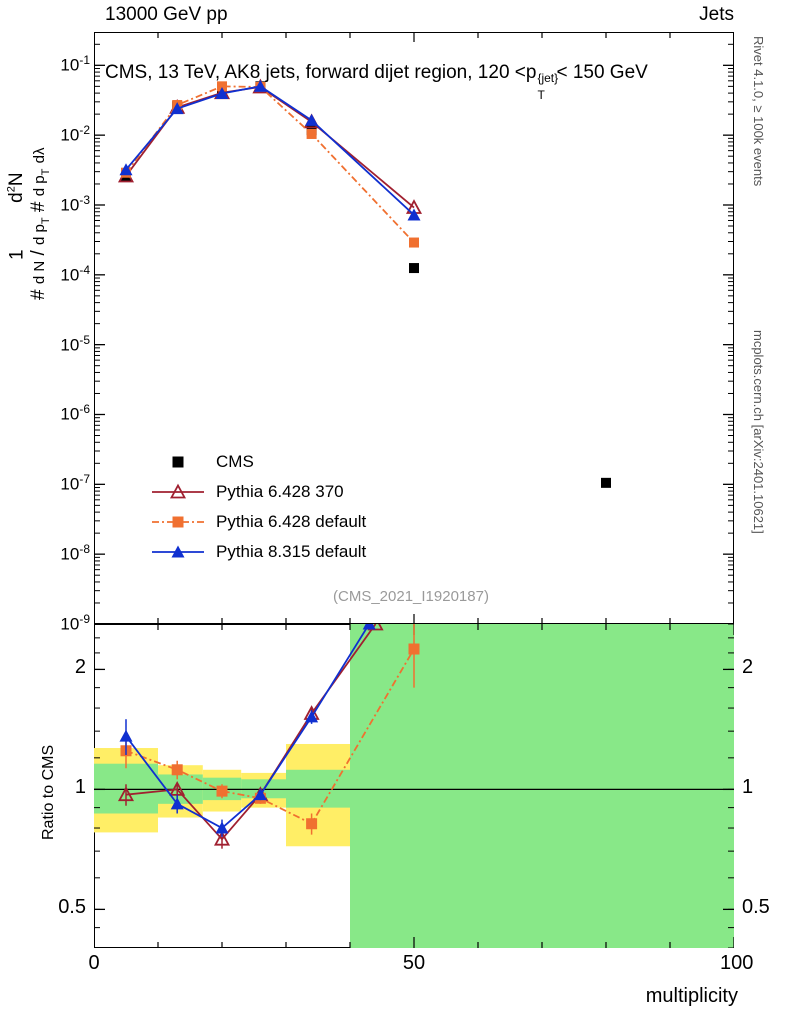  What do you see at coordinates (716, 14) in the screenshot?
I see `header-right: Jets` at bounding box center [716, 14].